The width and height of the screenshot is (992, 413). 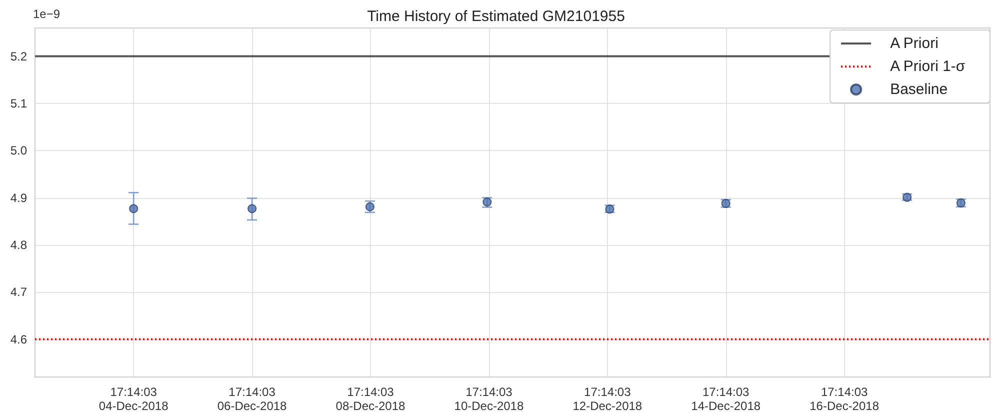 I want to click on x-tick-label: 17:14:03 16-Dec-2018, so click(x=845, y=399).